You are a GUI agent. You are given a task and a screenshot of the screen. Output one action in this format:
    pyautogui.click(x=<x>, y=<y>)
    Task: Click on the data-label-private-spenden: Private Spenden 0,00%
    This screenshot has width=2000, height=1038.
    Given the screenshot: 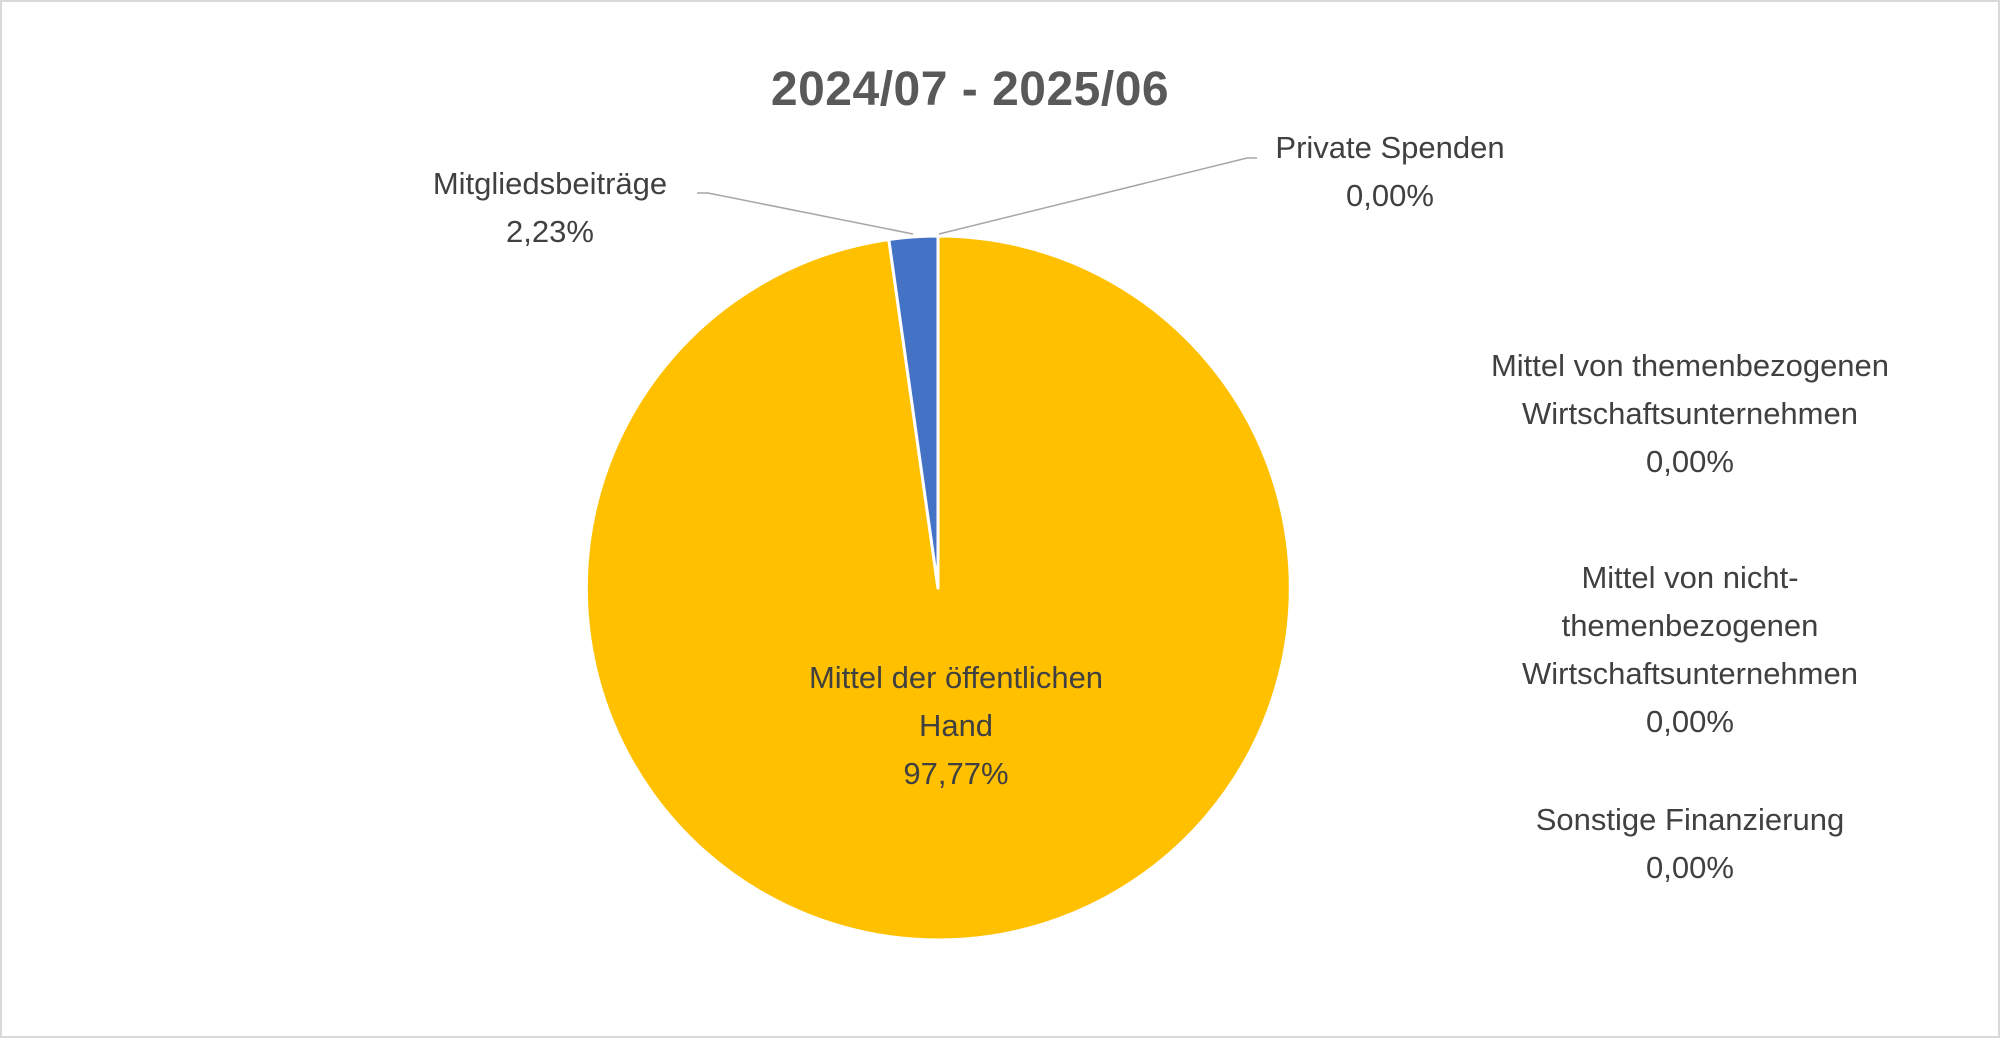 What is the action you would take?
    pyautogui.click(x=1390, y=171)
    